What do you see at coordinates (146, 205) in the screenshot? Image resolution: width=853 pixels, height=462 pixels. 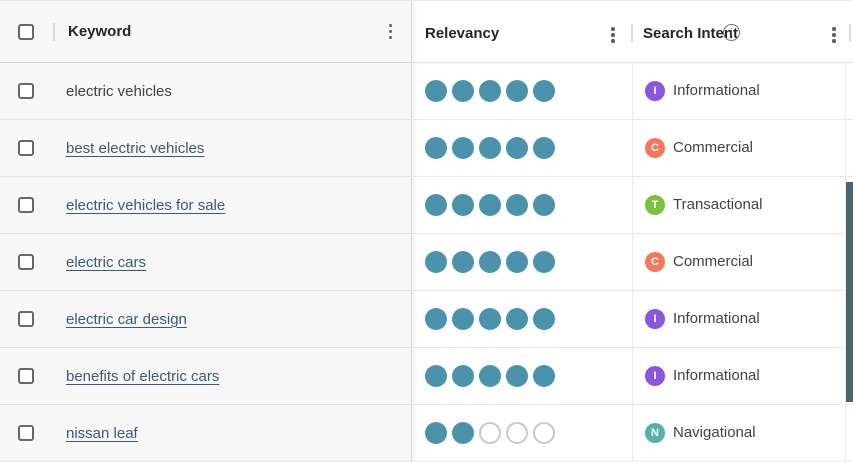 I see `keyword-cell: electric vehicles for sale` at bounding box center [146, 205].